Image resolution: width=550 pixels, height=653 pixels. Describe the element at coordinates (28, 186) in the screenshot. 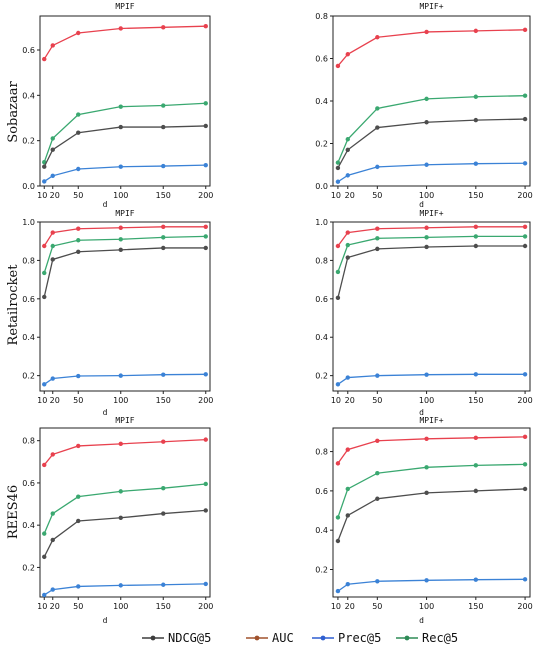

I see `y-tick-label: 0.0` at that location.